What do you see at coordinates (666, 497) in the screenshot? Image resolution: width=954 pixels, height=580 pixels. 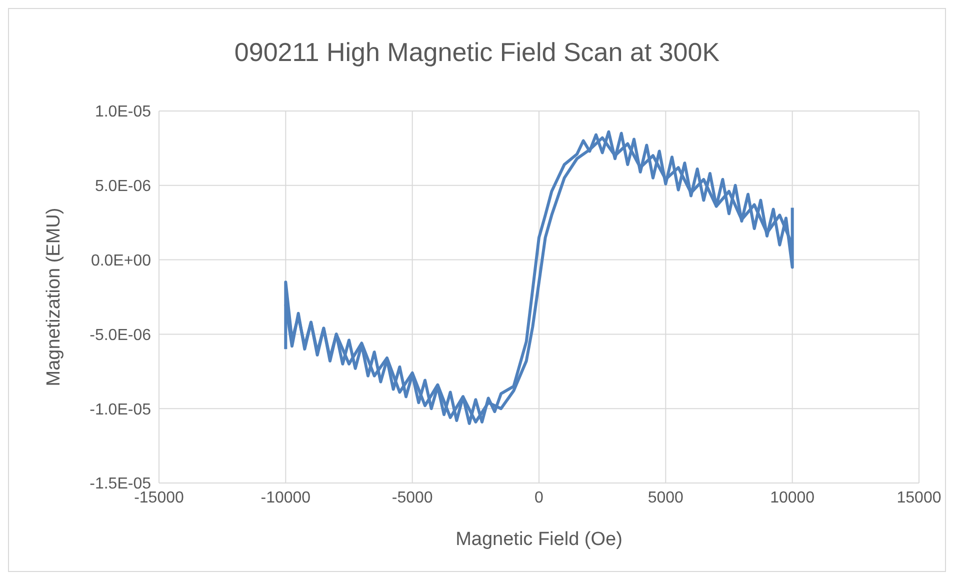 I see `x-tick-label: 5000` at bounding box center [666, 497].